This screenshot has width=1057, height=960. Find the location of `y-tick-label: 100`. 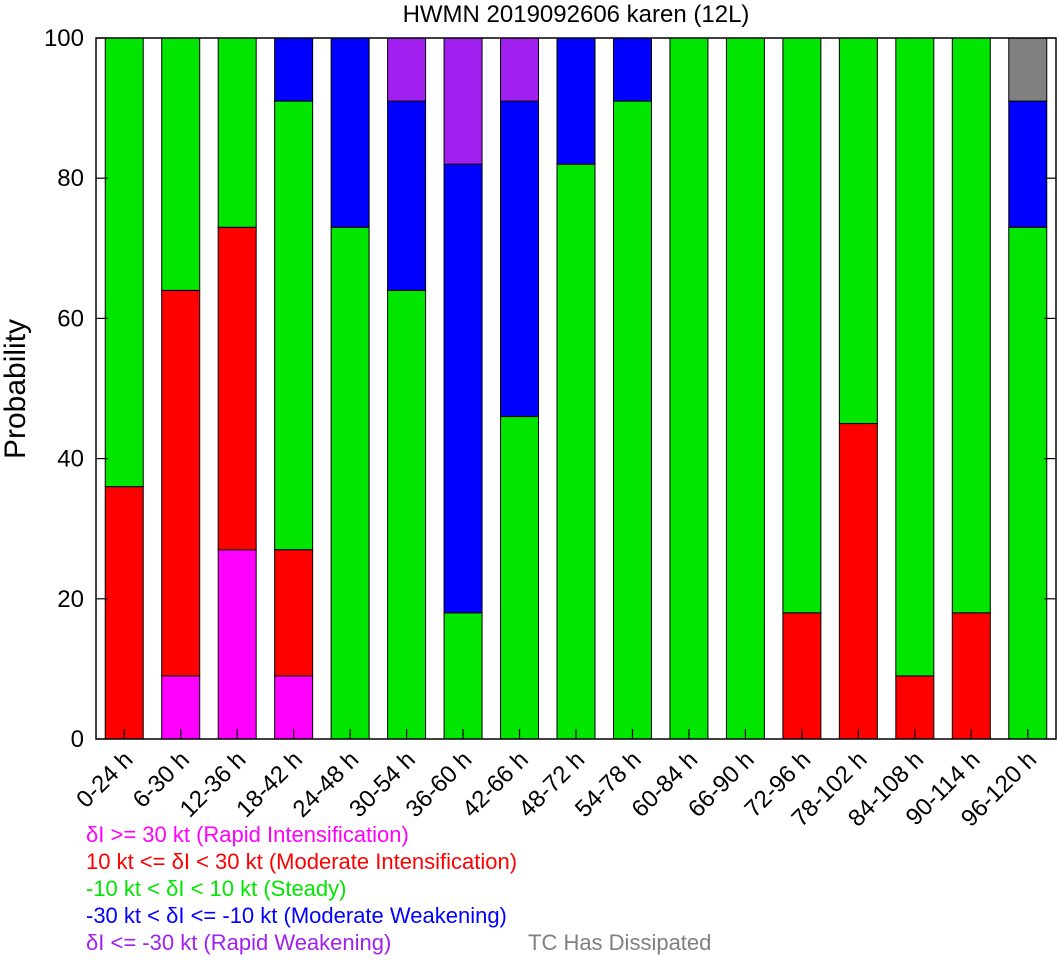

y-tick-label: 100 is located at coordinates (64, 38).